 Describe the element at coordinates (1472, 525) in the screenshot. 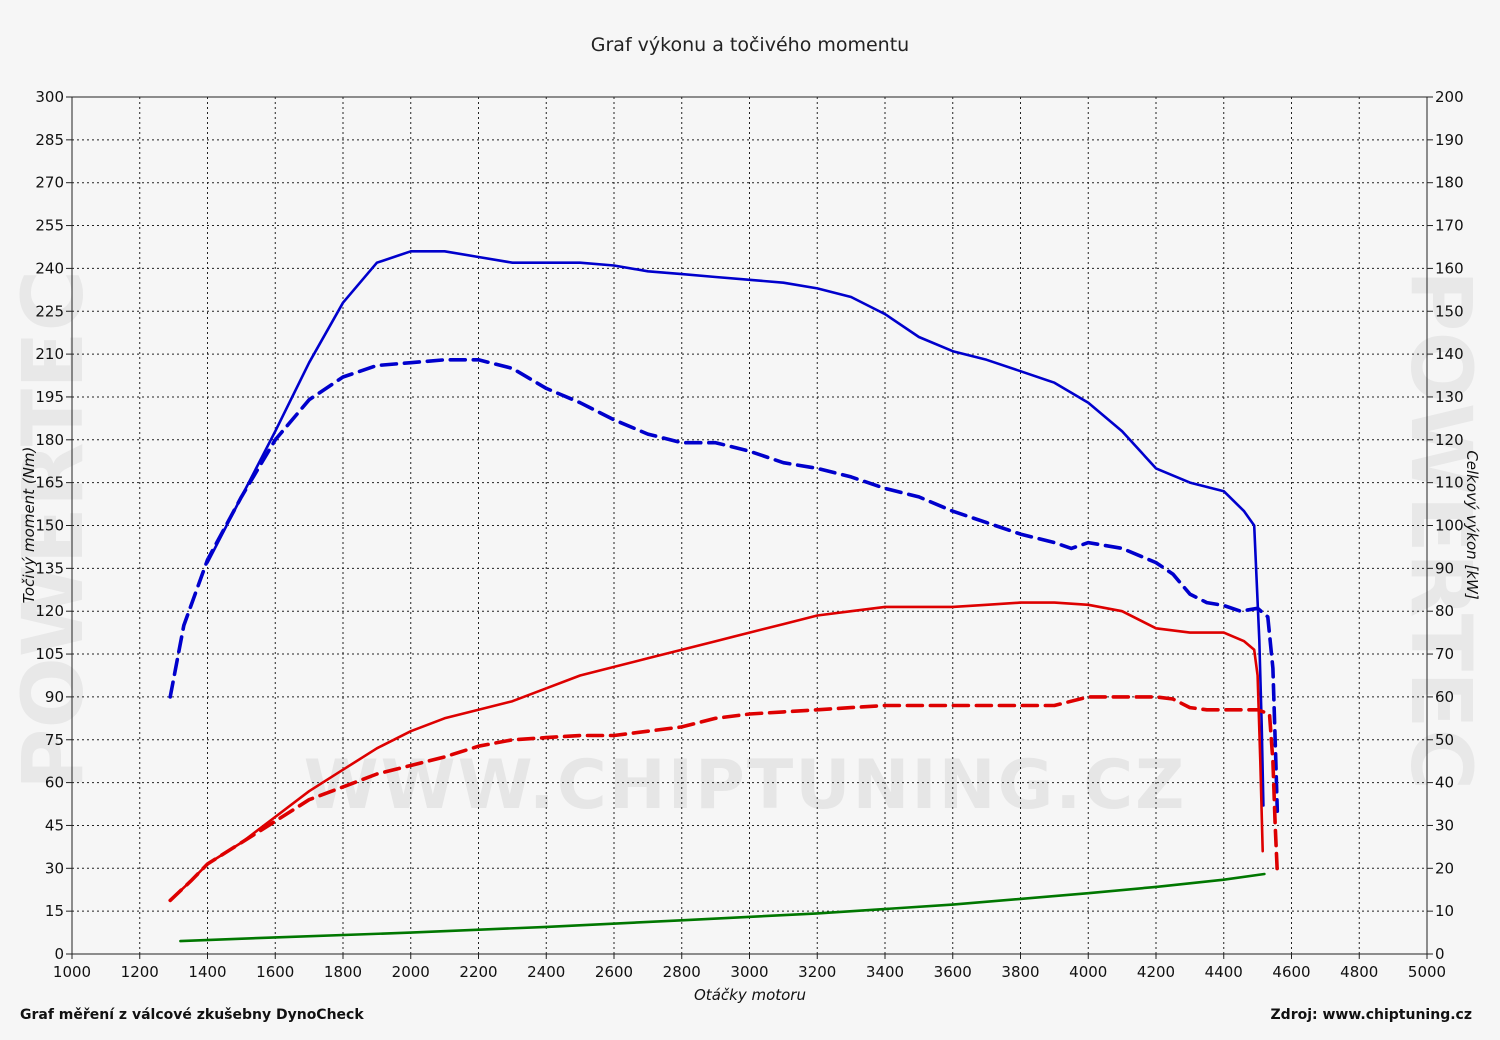

I see `y-axis-right-label: Celkový výkon [kW]` at that location.